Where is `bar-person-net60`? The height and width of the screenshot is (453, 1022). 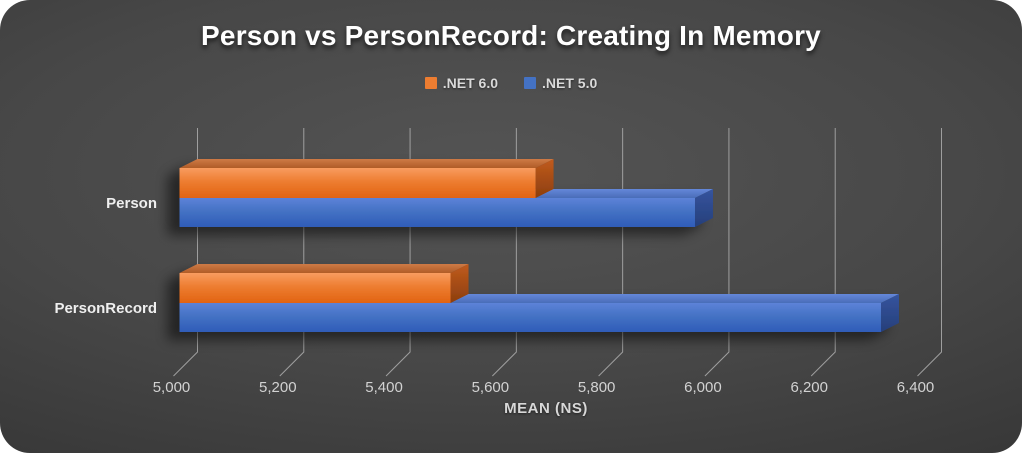 bar-person-net60 is located at coordinates (357, 183).